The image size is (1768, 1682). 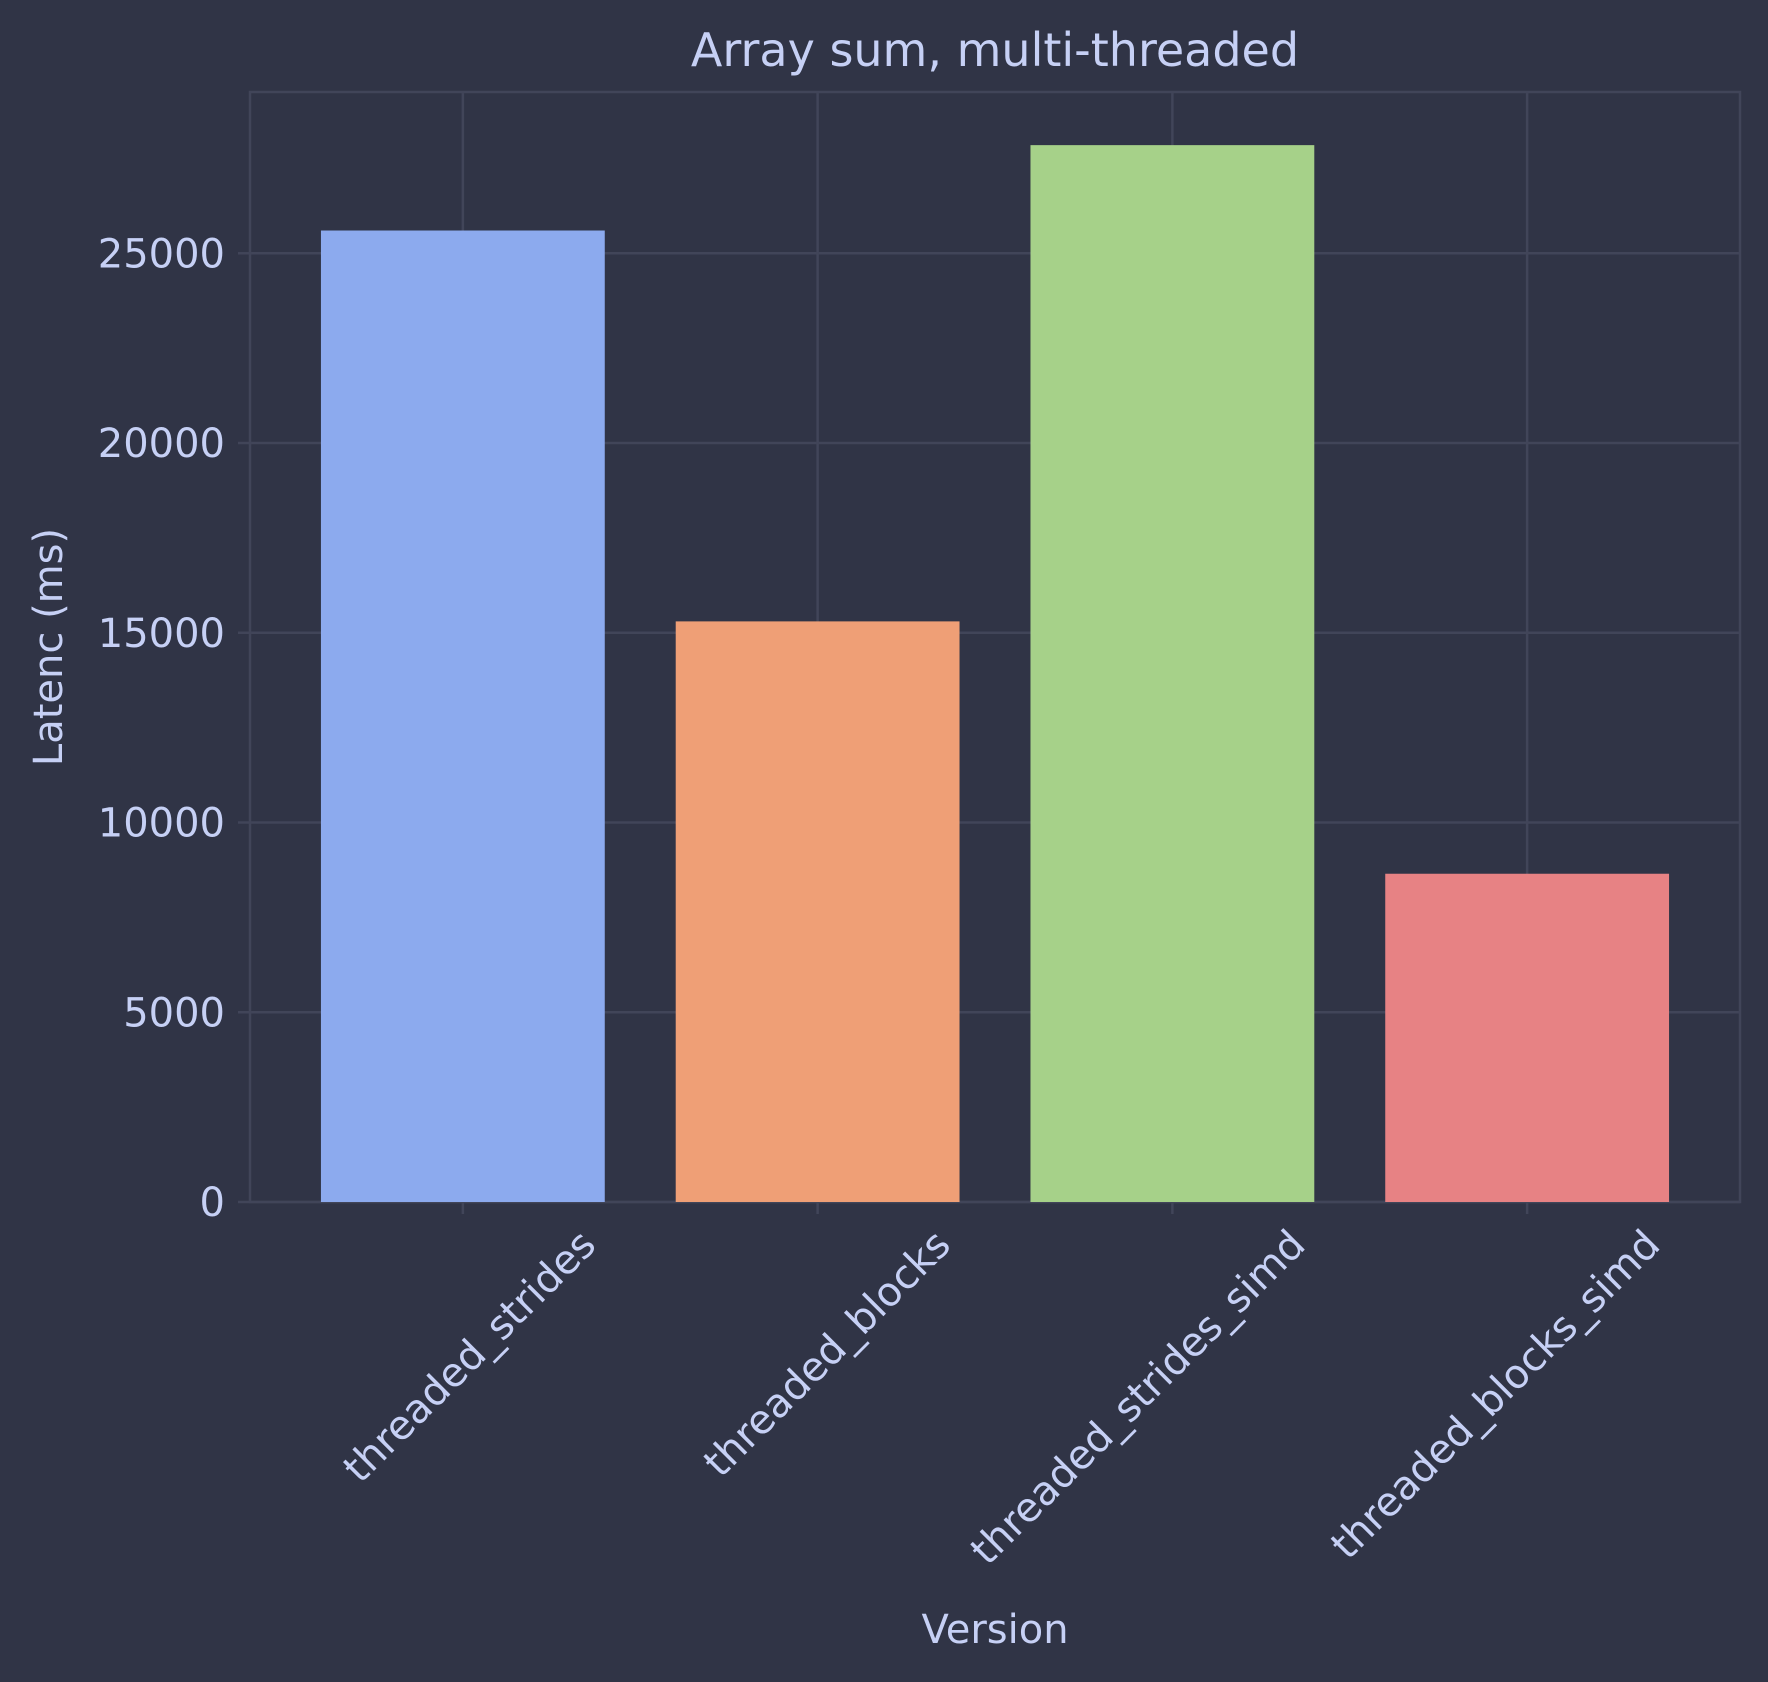 I want to click on bar-threaded_strides, so click(x=462, y=716).